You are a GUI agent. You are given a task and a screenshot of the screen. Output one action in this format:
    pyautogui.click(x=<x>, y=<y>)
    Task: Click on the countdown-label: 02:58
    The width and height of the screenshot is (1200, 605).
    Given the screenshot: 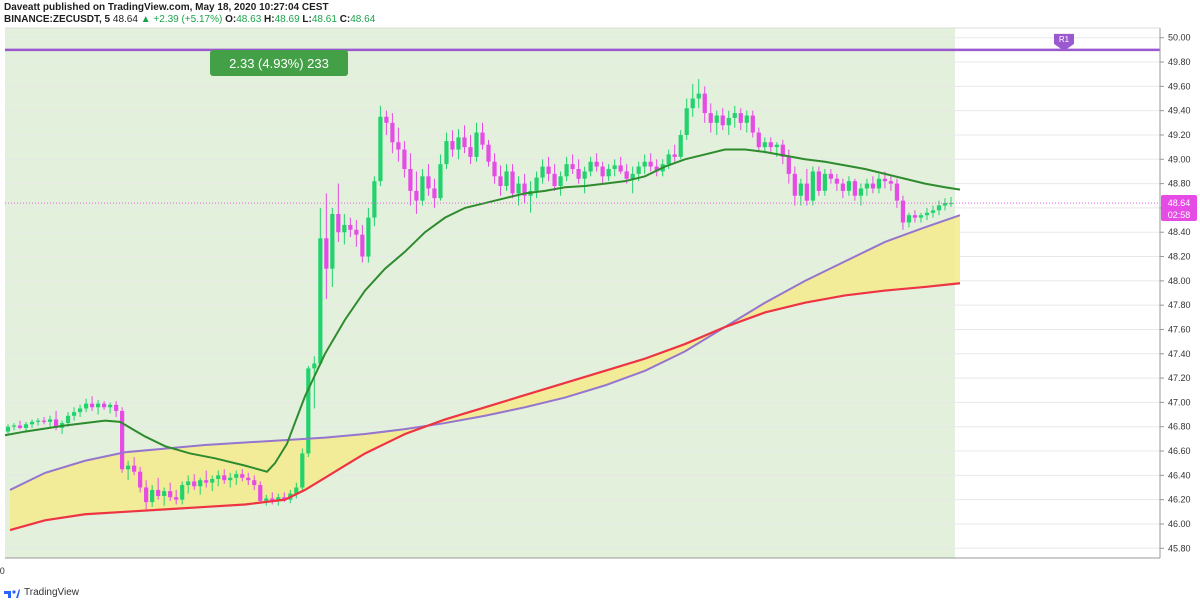 What is the action you would take?
    pyautogui.click(x=1179, y=215)
    